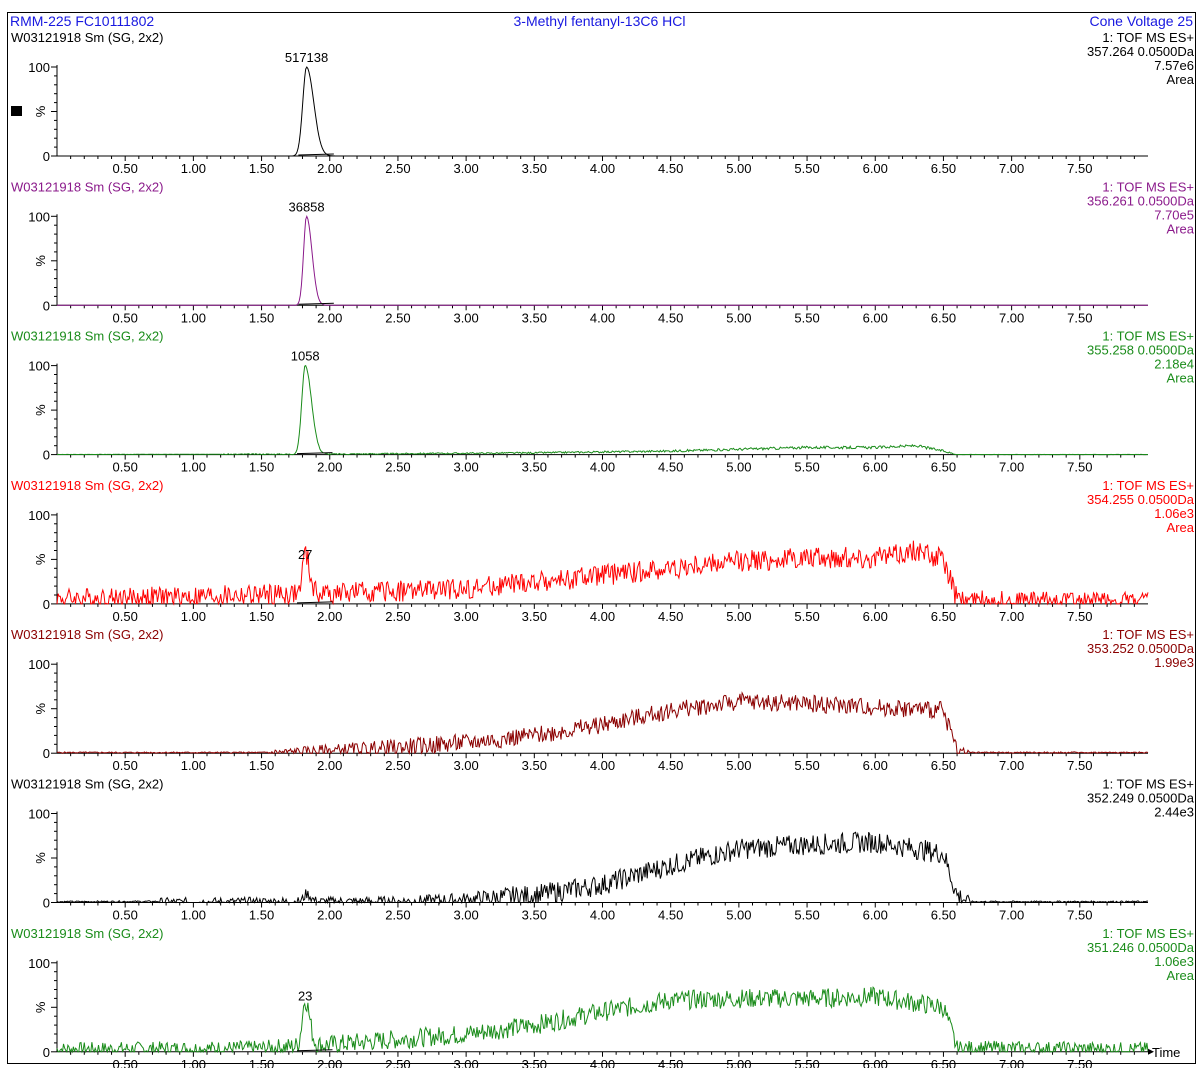 The image size is (1199, 1068). Describe the element at coordinates (82, 21) in the screenshot. I see `sample-header: RMM-225 FC10111802` at that location.